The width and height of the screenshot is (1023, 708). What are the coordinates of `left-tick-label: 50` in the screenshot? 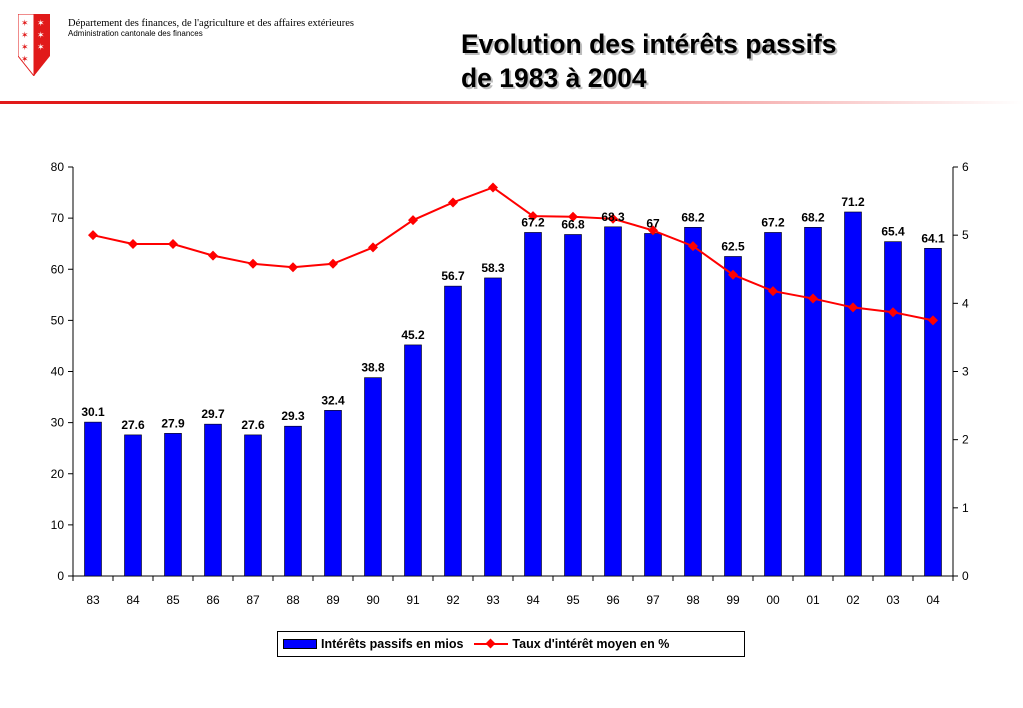 It's located at (58, 320).